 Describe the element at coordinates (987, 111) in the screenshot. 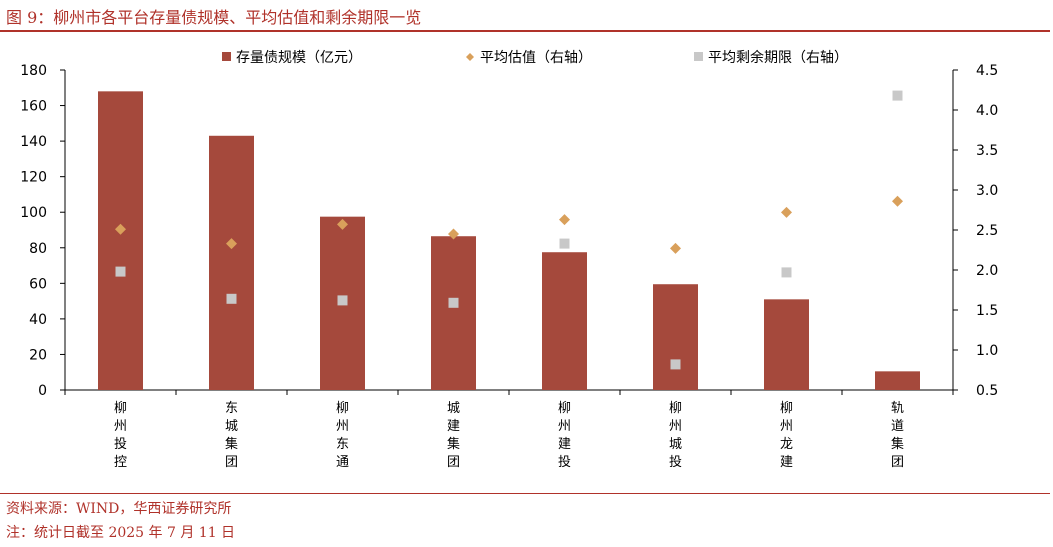

I see `right-tick-label: 4.0` at that location.